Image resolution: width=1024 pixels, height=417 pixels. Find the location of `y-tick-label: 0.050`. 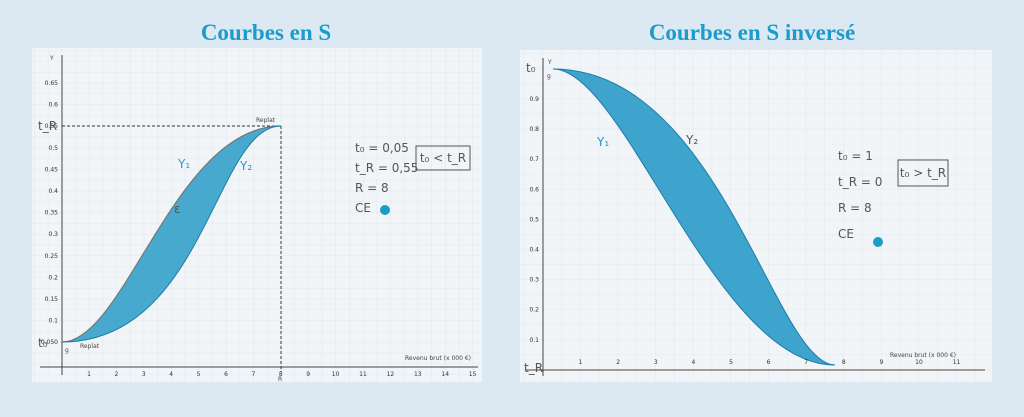

y-tick-label: 0.050 is located at coordinates (49, 342).